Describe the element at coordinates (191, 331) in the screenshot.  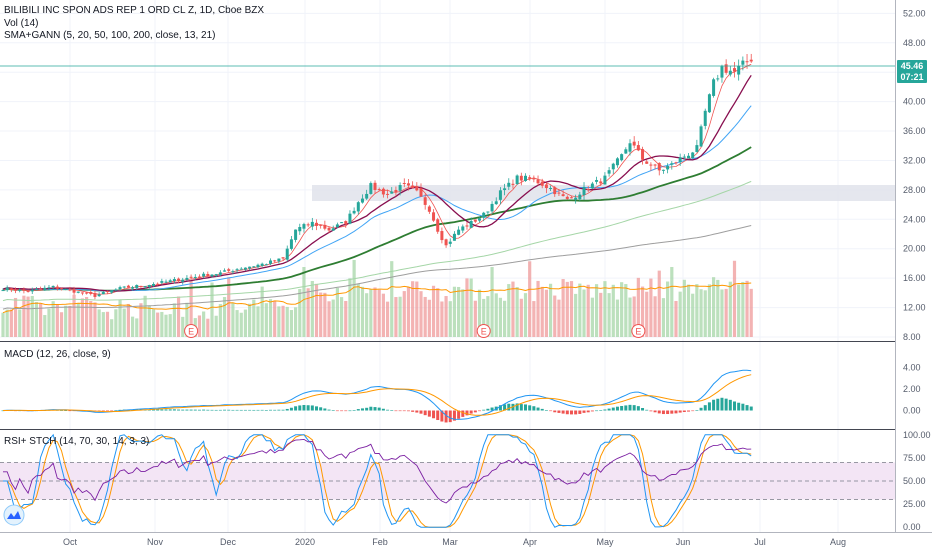
I see `earnings-marker-icon` at that location.